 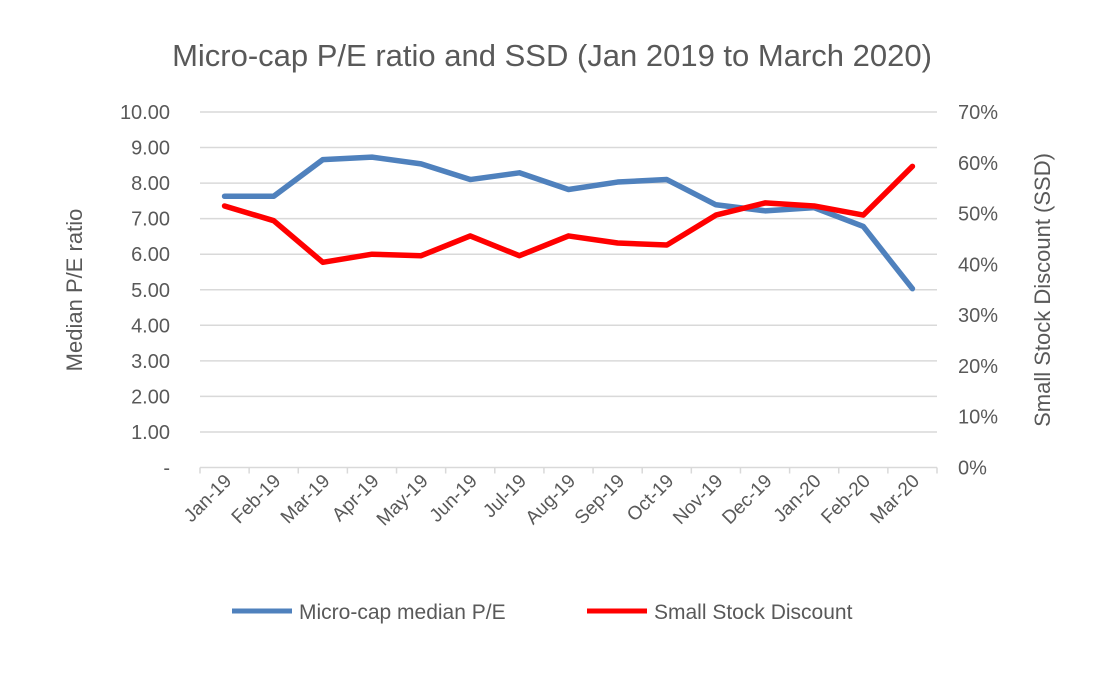 What do you see at coordinates (978, 215) in the screenshot?
I see `y2-tick-label: 50%` at bounding box center [978, 215].